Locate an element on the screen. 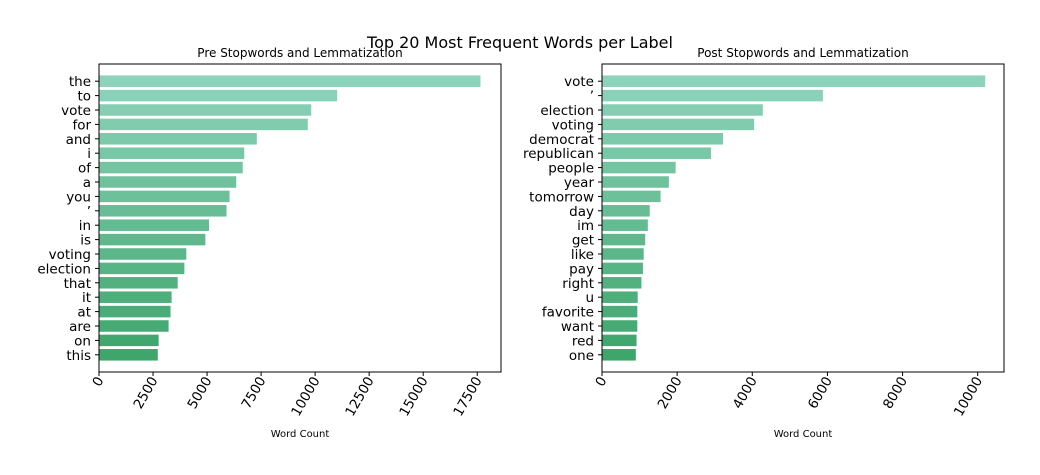  y-tick-label: you is located at coordinates (78, 197).